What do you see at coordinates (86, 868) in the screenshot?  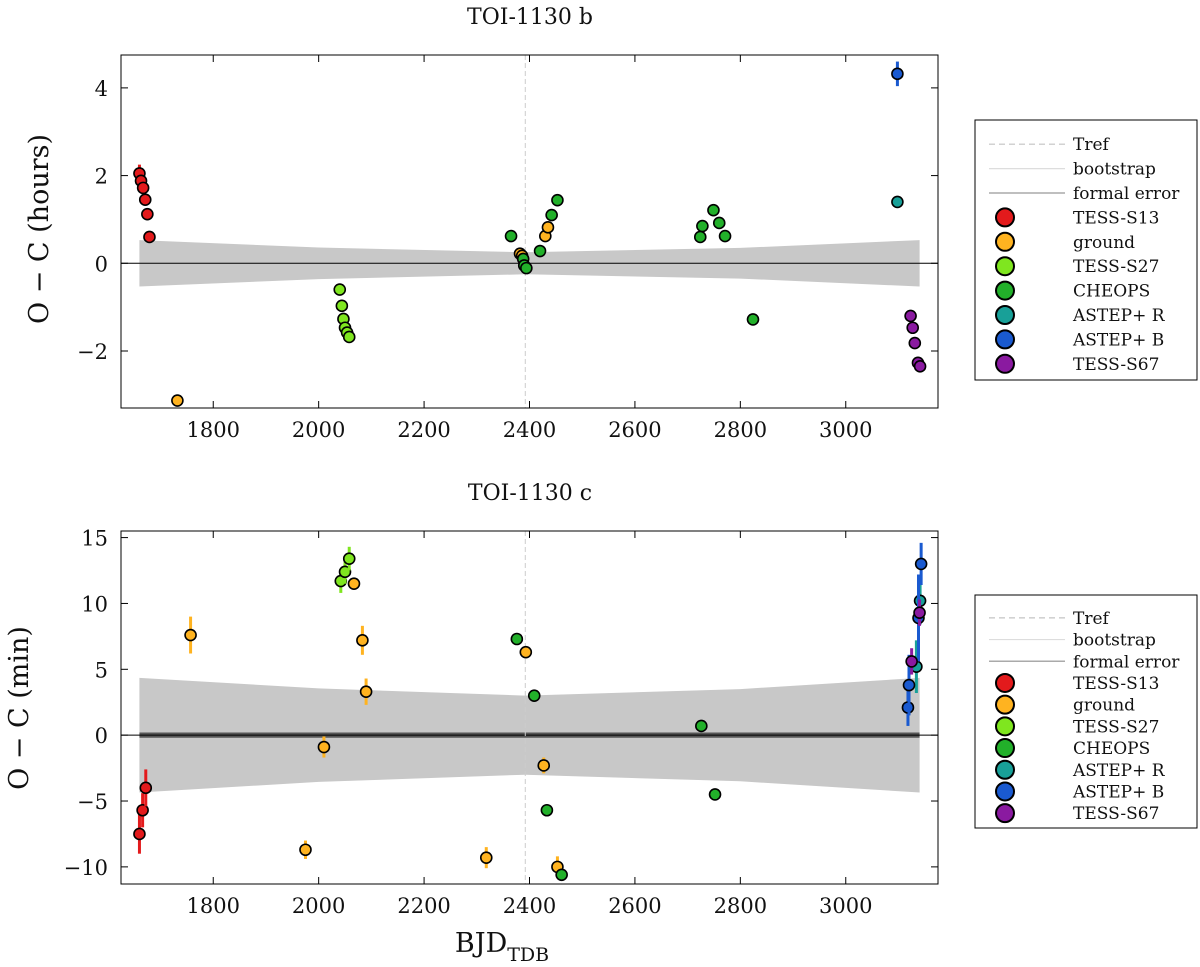 I see `y-tick-label: −10` at bounding box center [86, 868].